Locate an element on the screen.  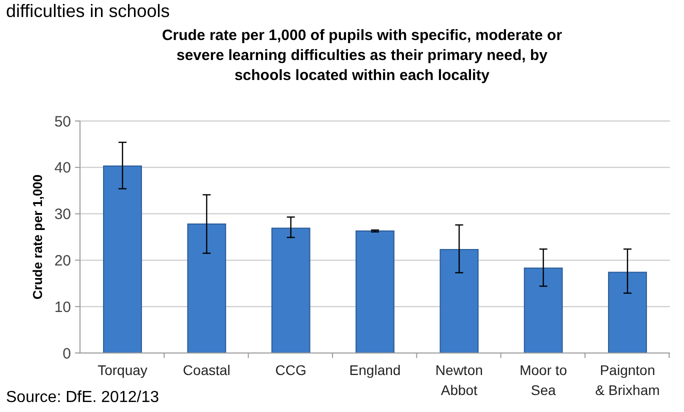
text: difficulties in schools is located at coordinates (88, 11).